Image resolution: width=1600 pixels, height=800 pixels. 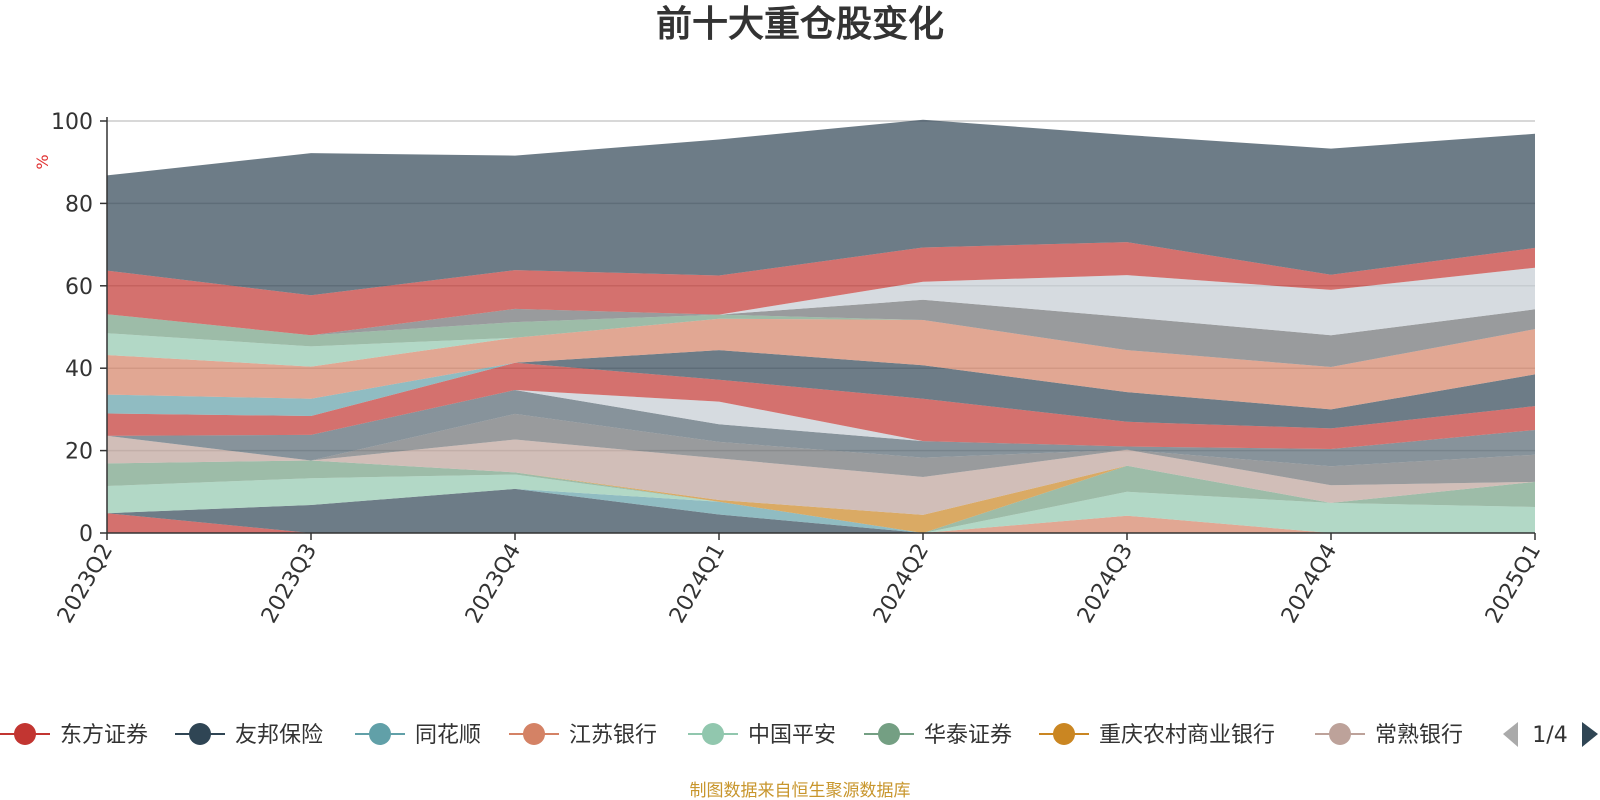 What do you see at coordinates (792, 735) in the screenshot?
I see `legend-label: 中国平安` at bounding box center [792, 735].